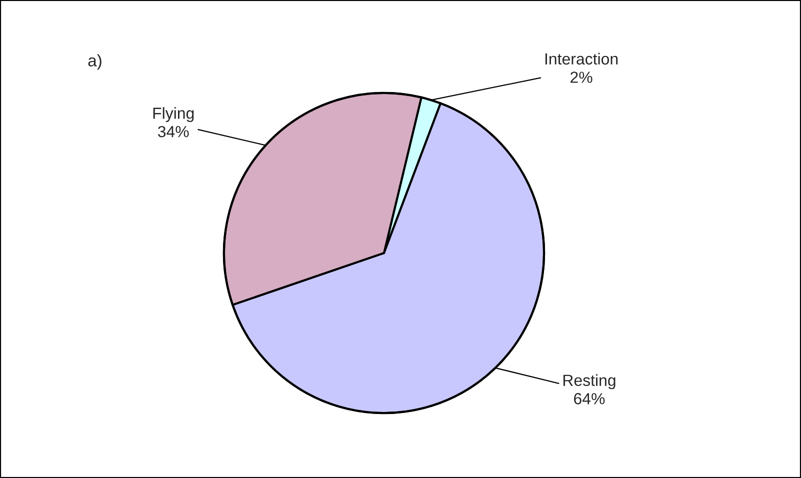 This screenshot has height=478, width=801. I want to click on data-label: 34%, so click(173, 132).